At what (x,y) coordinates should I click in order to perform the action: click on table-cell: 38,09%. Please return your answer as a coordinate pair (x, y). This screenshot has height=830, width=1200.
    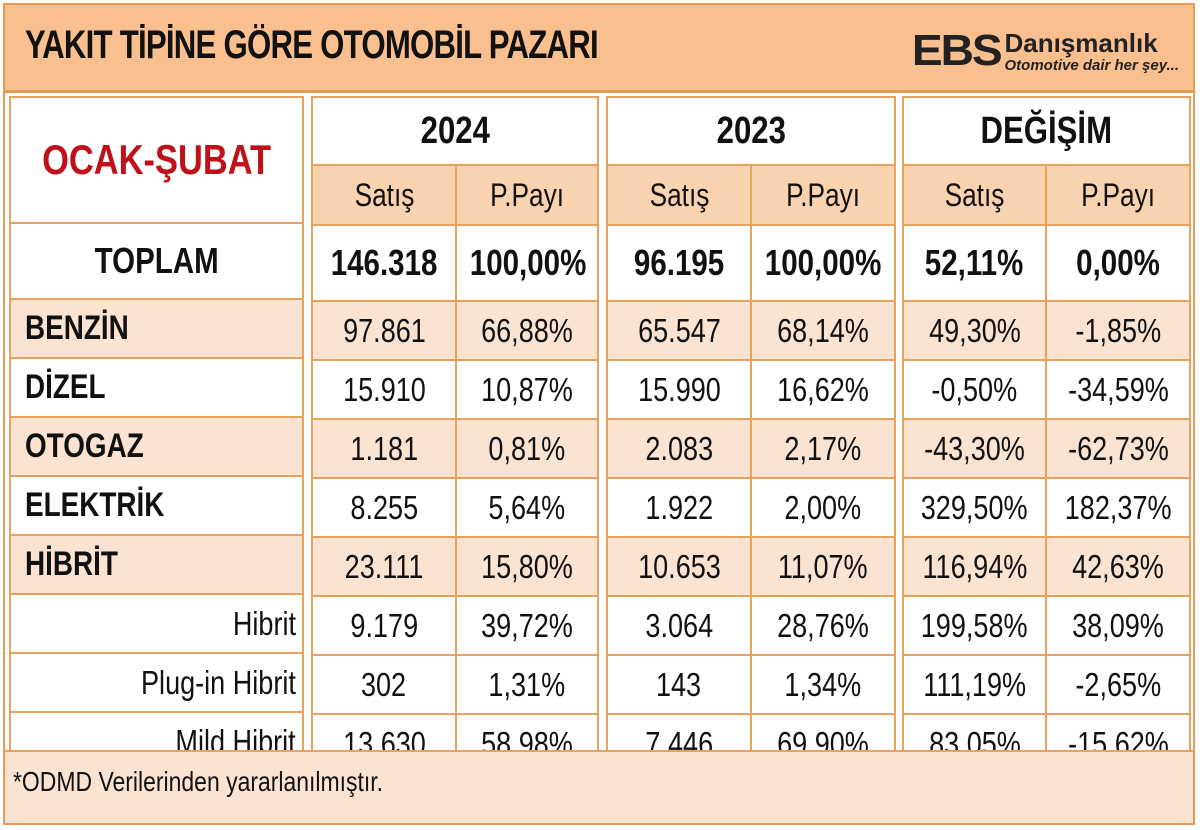
    Looking at the image, I should click on (1118, 625).